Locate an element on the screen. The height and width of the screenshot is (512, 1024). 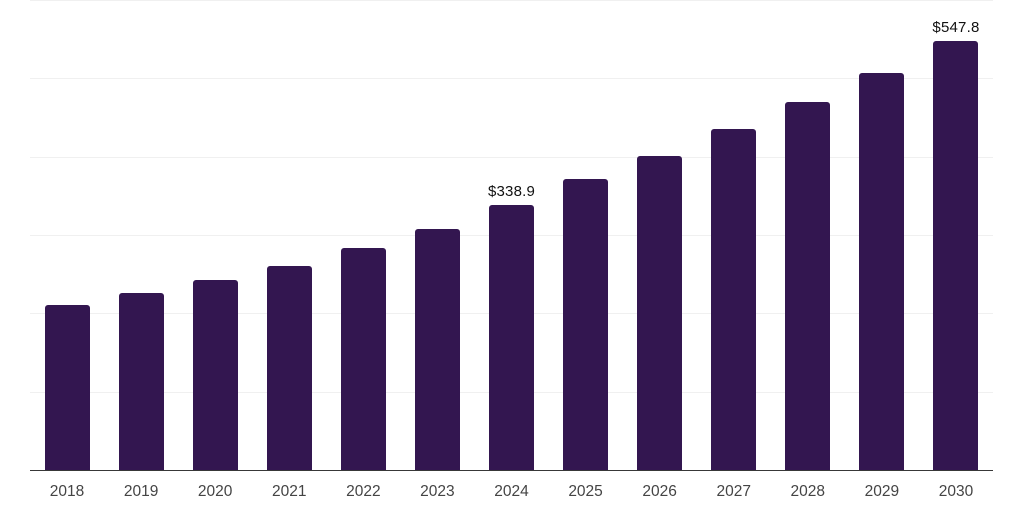
x-tick-2026: 2026 is located at coordinates (659, 491).